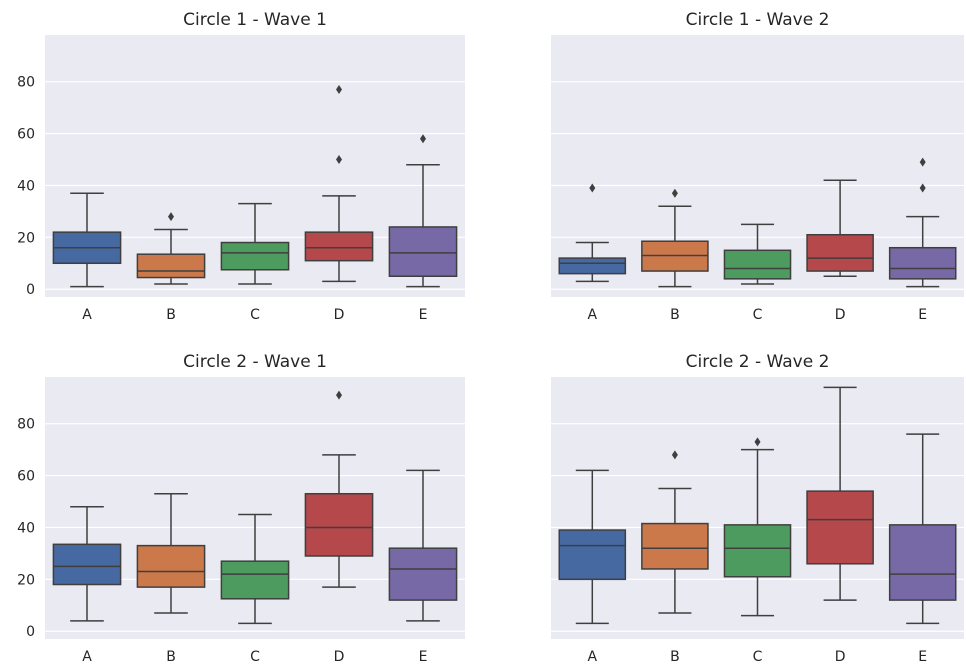 The image size is (966, 664). What do you see at coordinates (255, 362) in the screenshot?
I see `subplot-title: Circle 2 - Wave 1` at bounding box center [255, 362].